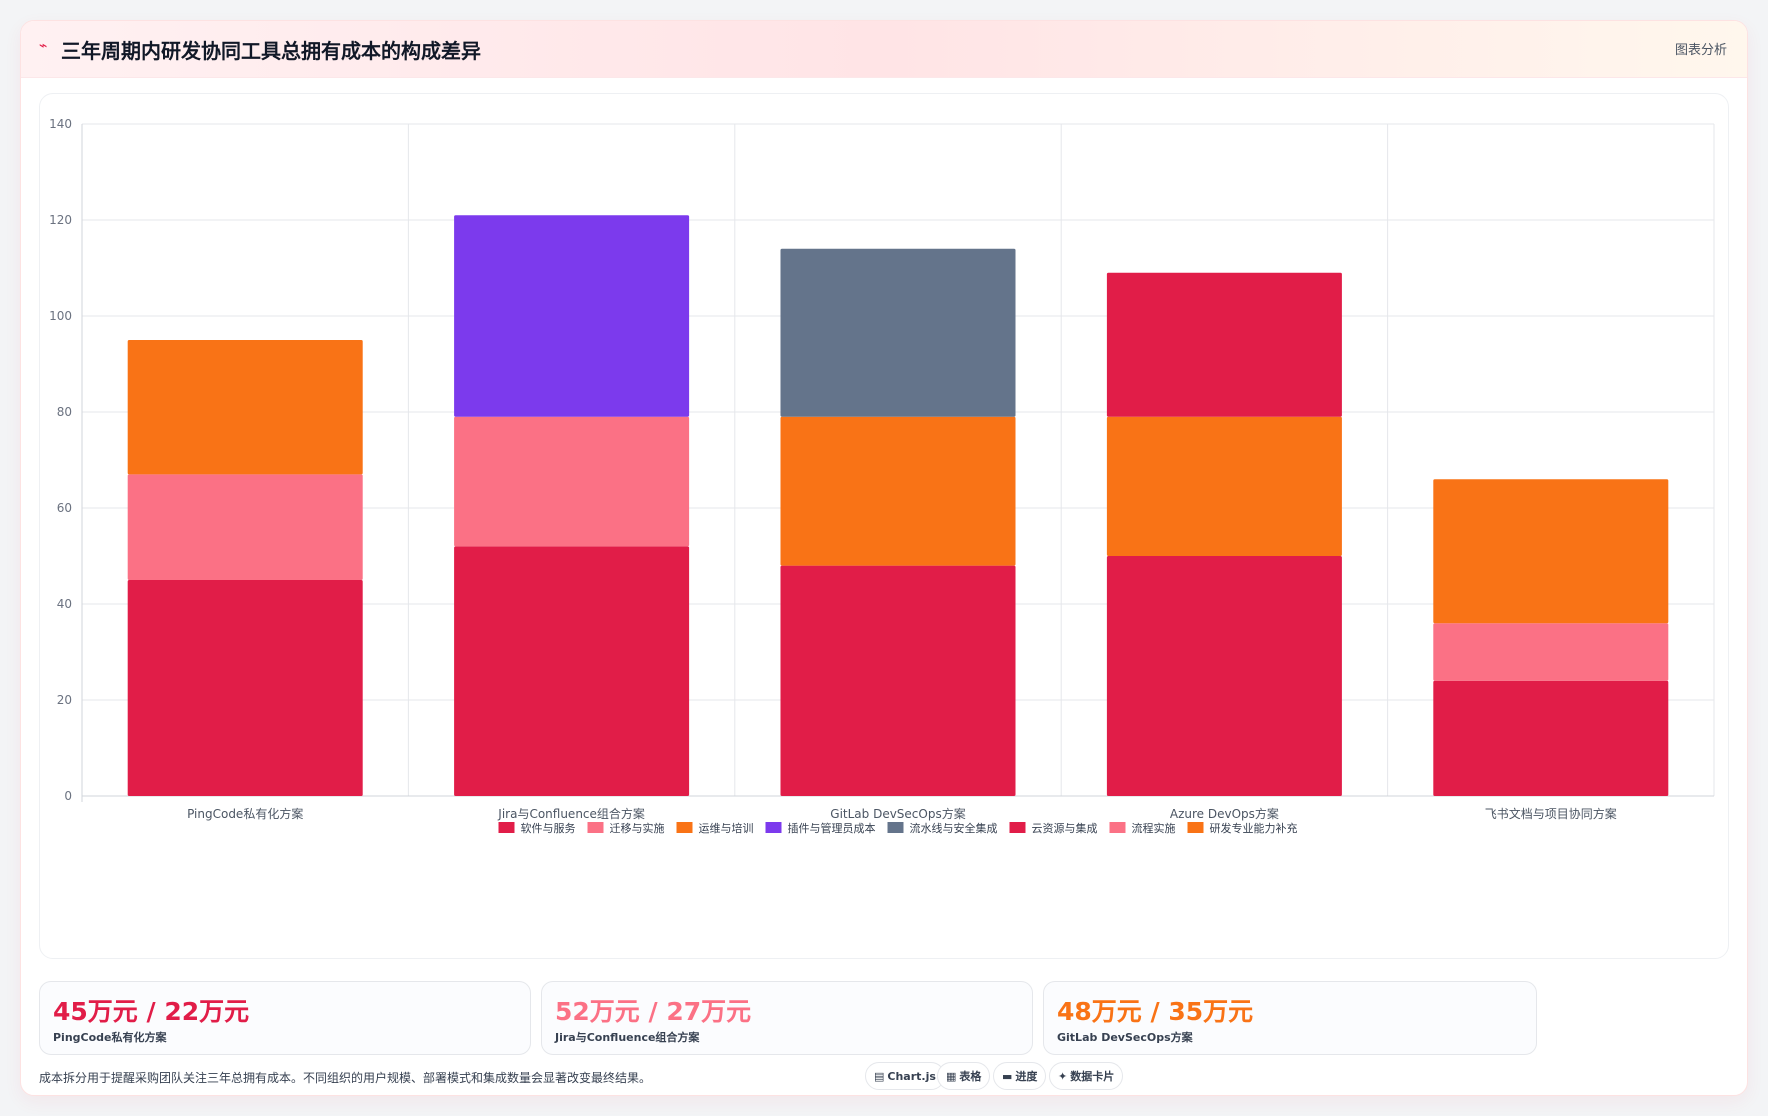  What do you see at coordinates (271, 51) in the screenshot?
I see `page-title: 三年周期内研发协同工具总拥有成本的构成差异` at bounding box center [271, 51].